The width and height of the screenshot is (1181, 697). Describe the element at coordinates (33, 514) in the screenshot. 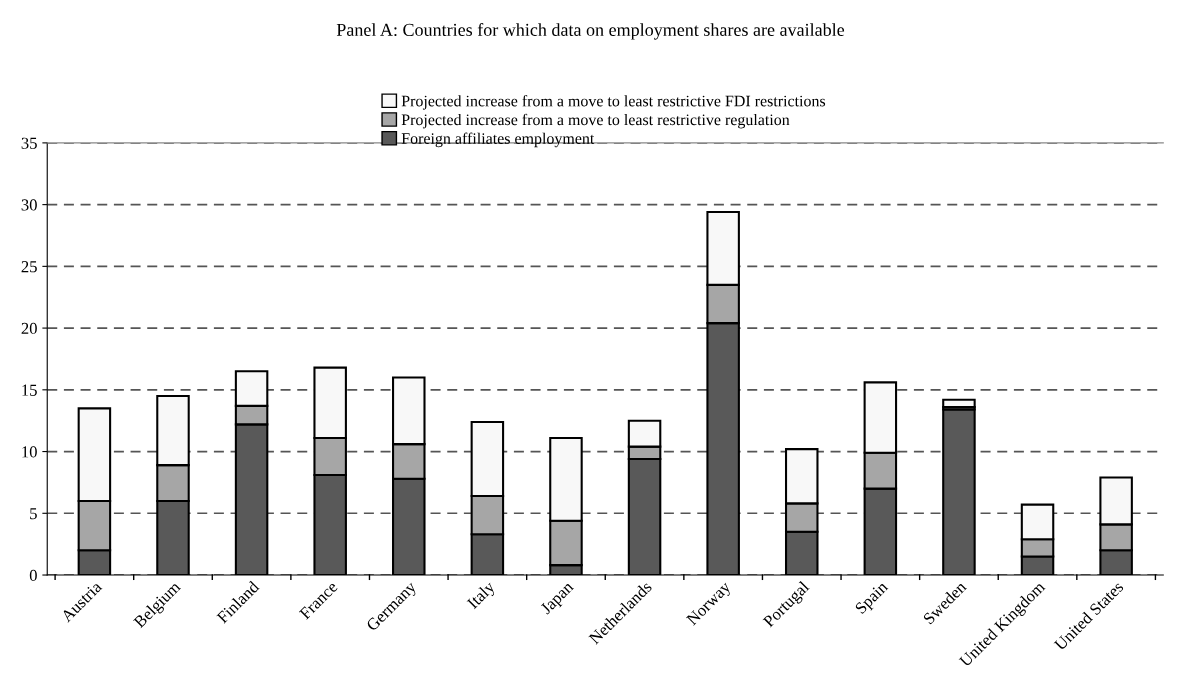

I see `y-tick-label: 5` at that location.